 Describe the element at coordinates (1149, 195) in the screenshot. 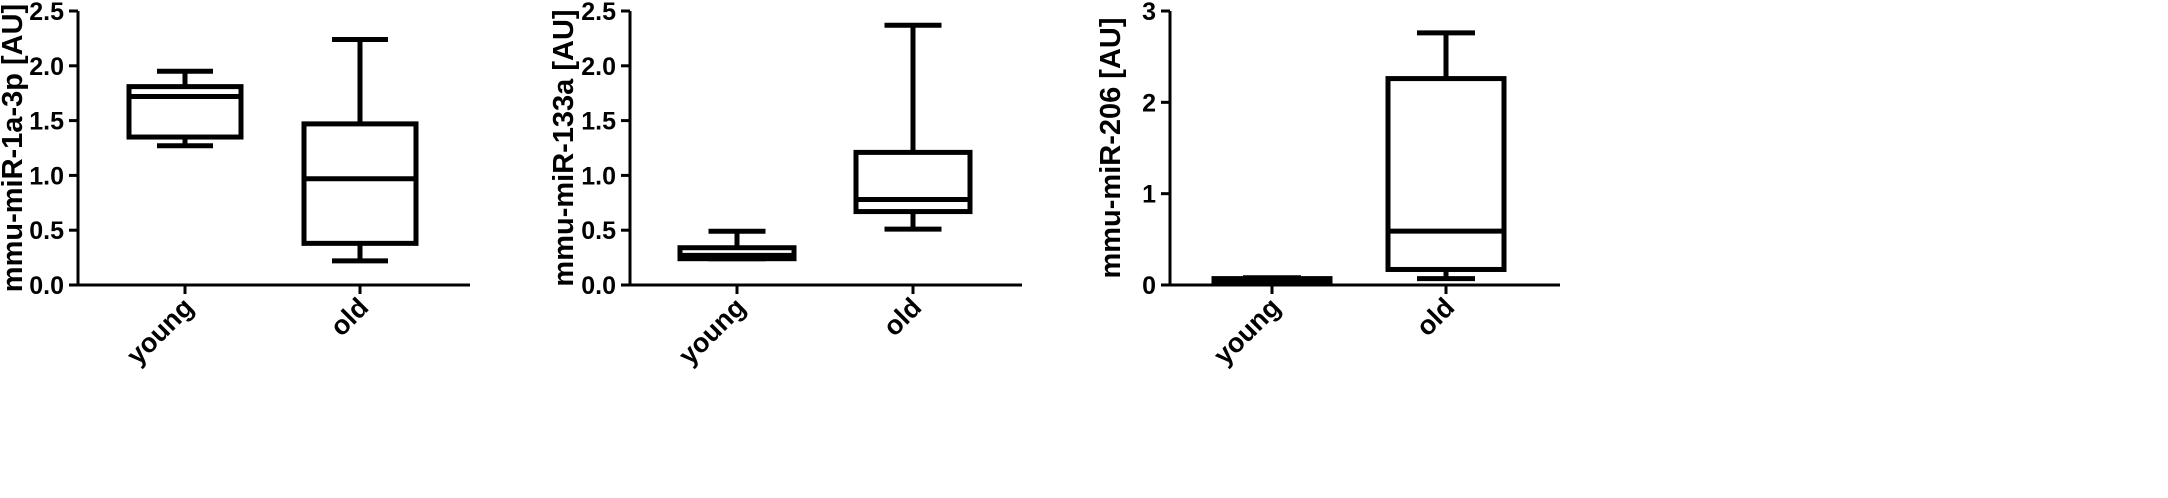

I see `y-tick-label: 1` at that location.